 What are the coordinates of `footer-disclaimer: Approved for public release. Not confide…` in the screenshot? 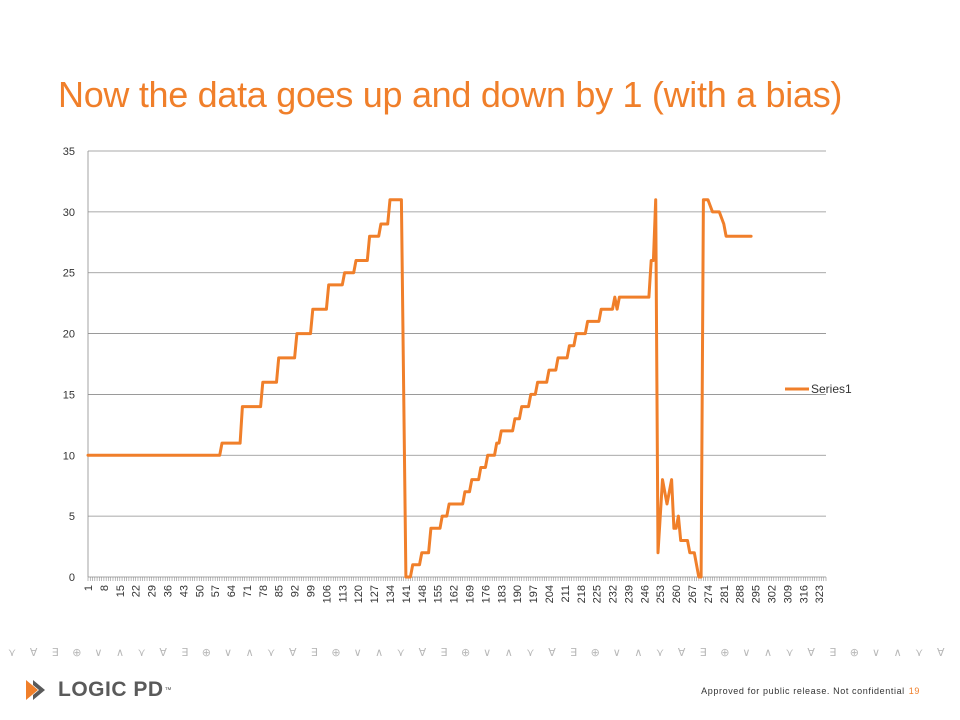 It's located at (803, 691).